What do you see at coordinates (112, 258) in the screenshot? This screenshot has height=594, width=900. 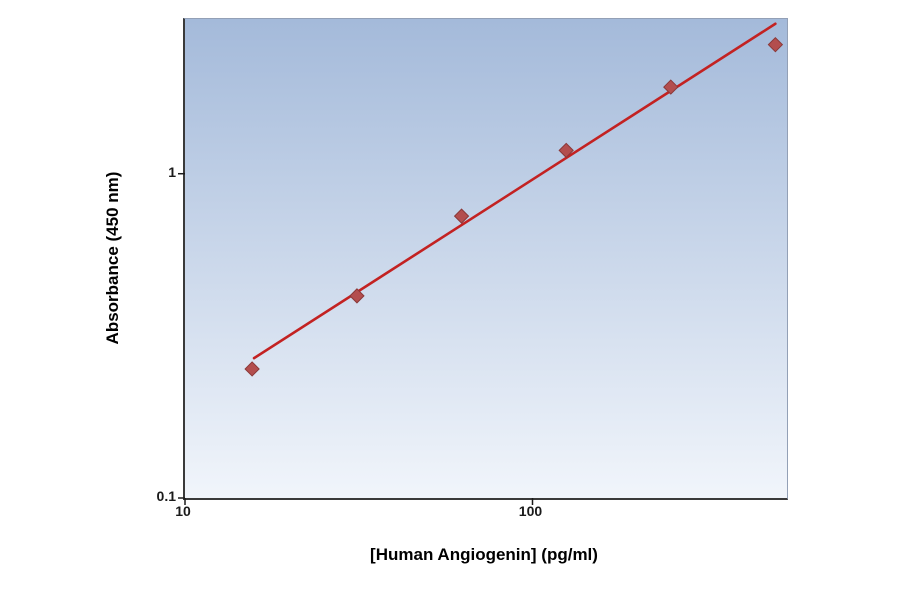 I see `y-axis-title: Absorbance (450 nm)` at bounding box center [112, 258].